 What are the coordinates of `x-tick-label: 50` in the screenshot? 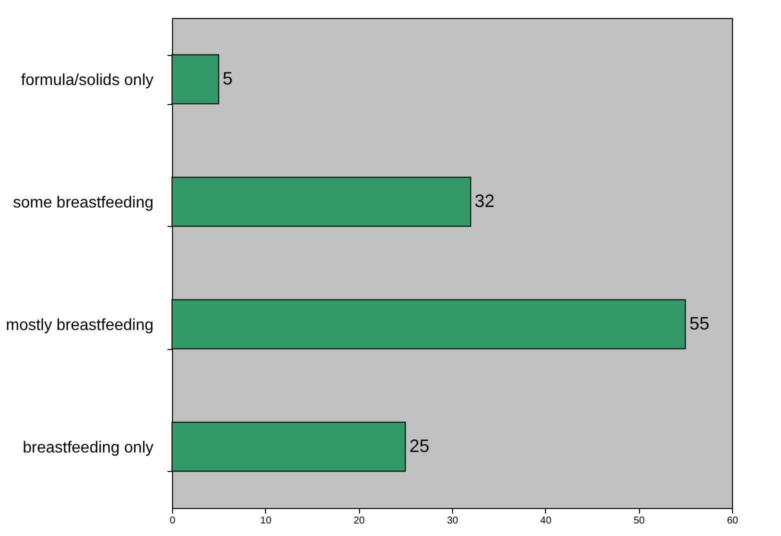 It's located at (640, 521).